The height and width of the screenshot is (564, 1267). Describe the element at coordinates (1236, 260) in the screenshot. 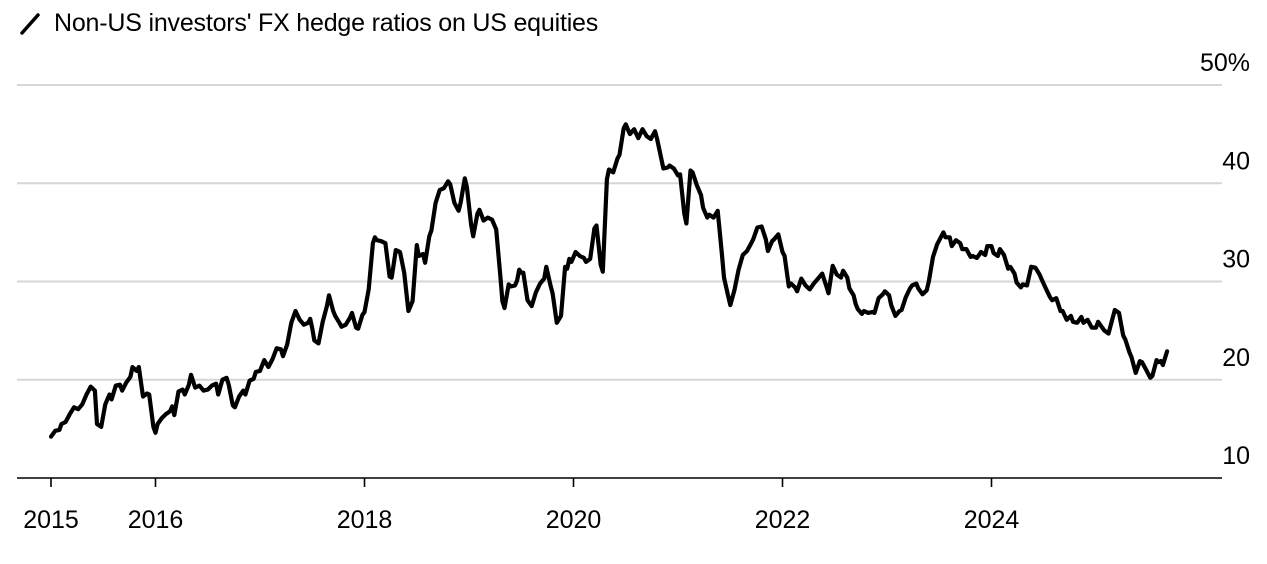

I see `y-tick-label: 30` at that location.